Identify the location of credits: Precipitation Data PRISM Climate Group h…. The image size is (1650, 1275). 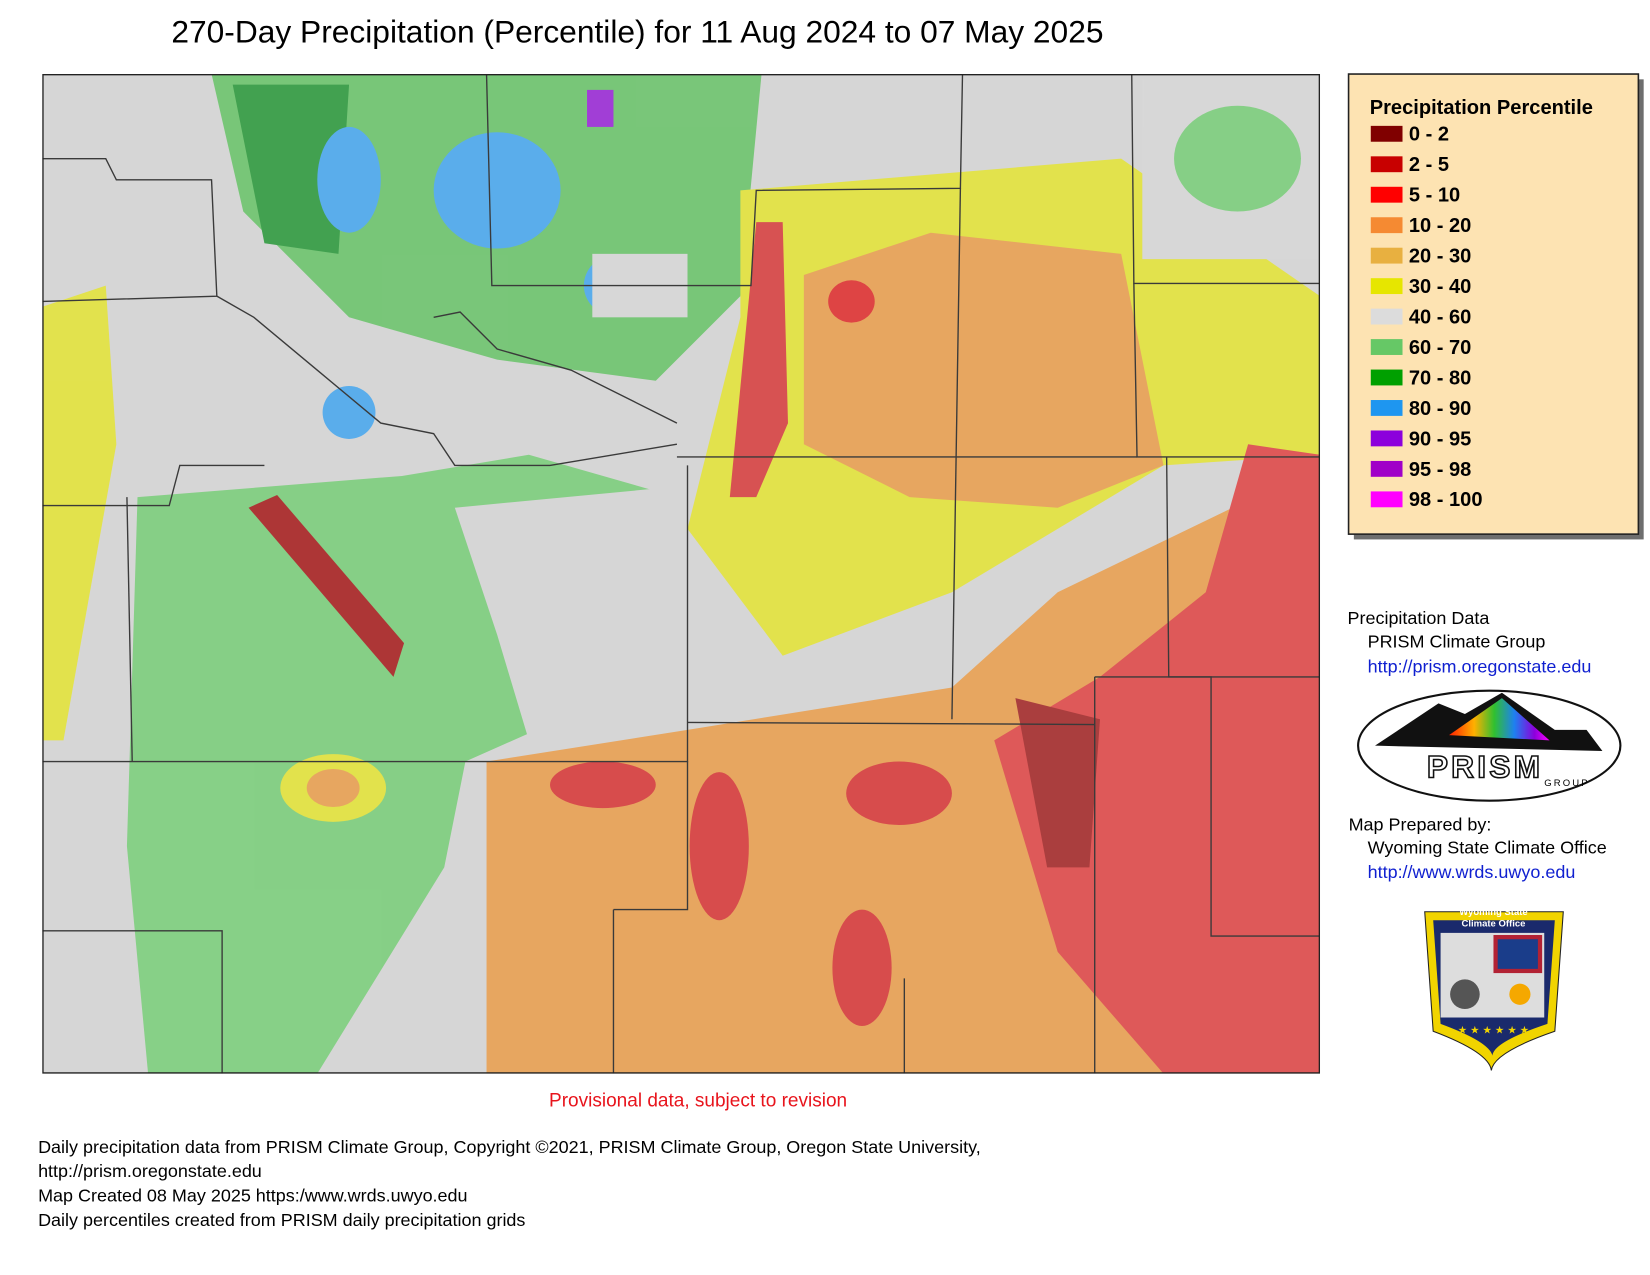
(1477, 745).